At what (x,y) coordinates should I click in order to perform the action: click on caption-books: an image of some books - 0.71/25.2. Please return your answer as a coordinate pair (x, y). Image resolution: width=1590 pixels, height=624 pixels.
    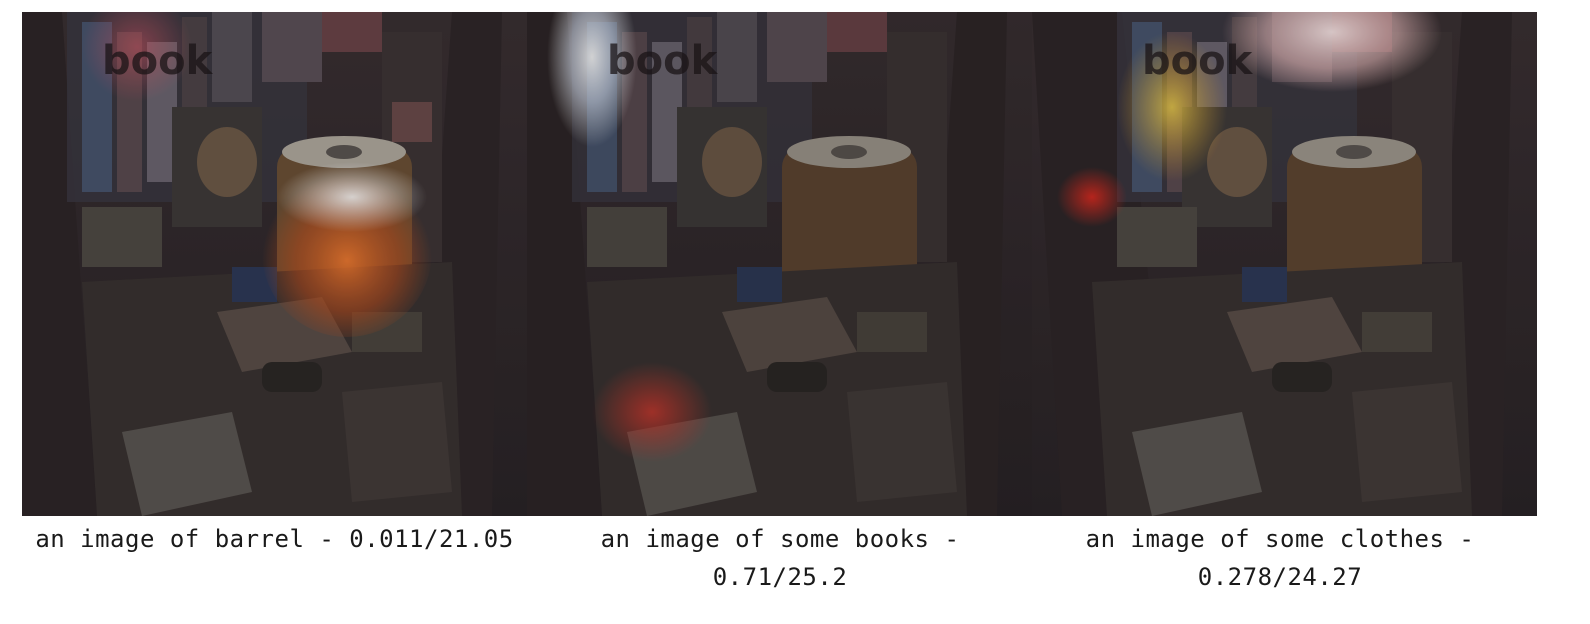
    Looking at the image, I should click on (780, 558).